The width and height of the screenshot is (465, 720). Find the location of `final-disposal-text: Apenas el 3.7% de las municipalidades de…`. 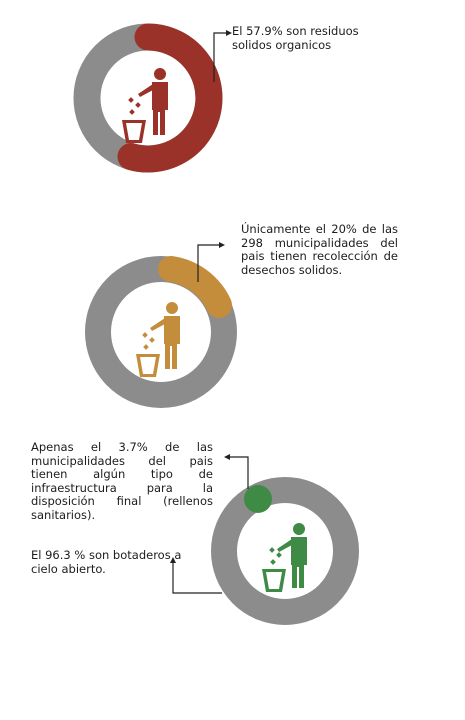

final-disposal-text: Apenas el 3.7% de las municipalidades de… is located at coordinates (122, 481).